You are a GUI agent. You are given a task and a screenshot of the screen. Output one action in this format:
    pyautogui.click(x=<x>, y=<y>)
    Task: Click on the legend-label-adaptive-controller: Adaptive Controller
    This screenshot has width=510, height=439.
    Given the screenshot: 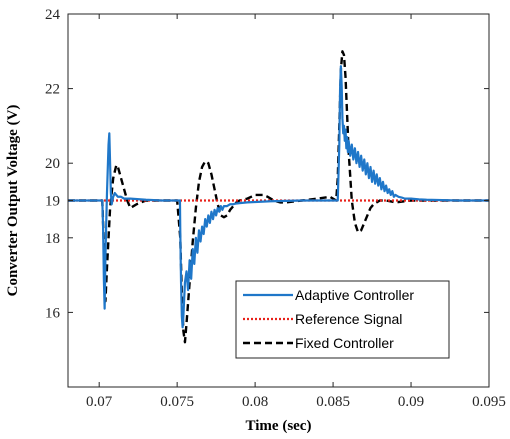 What is the action you would take?
    pyautogui.click(x=354, y=295)
    